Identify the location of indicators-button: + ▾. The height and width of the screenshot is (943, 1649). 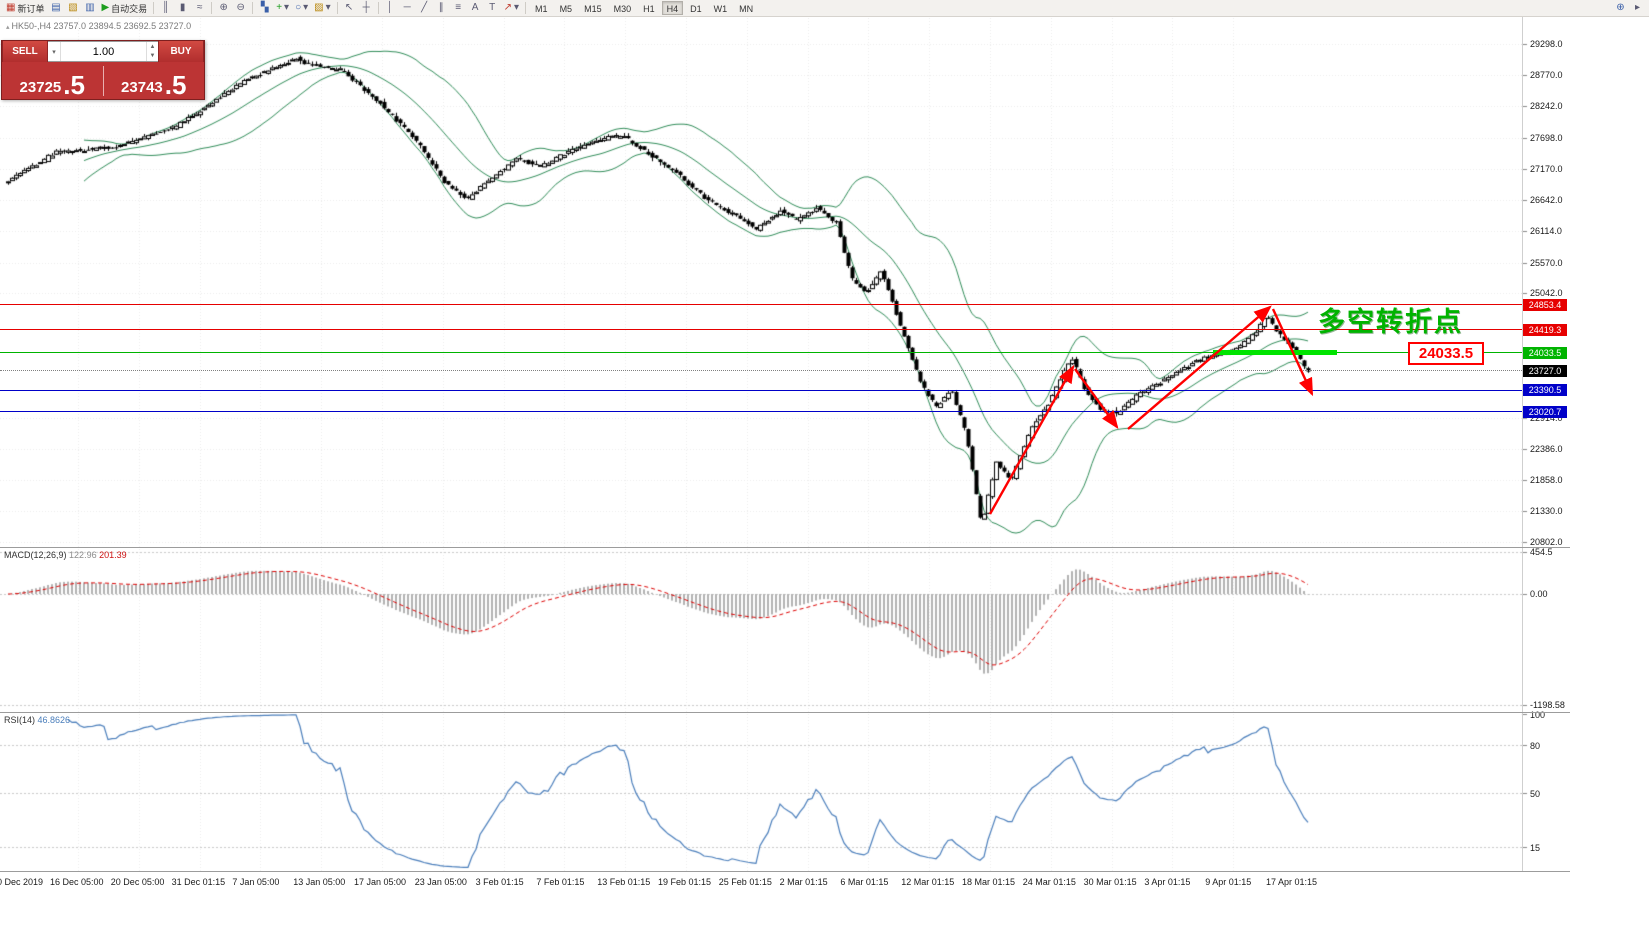
(282, 8).